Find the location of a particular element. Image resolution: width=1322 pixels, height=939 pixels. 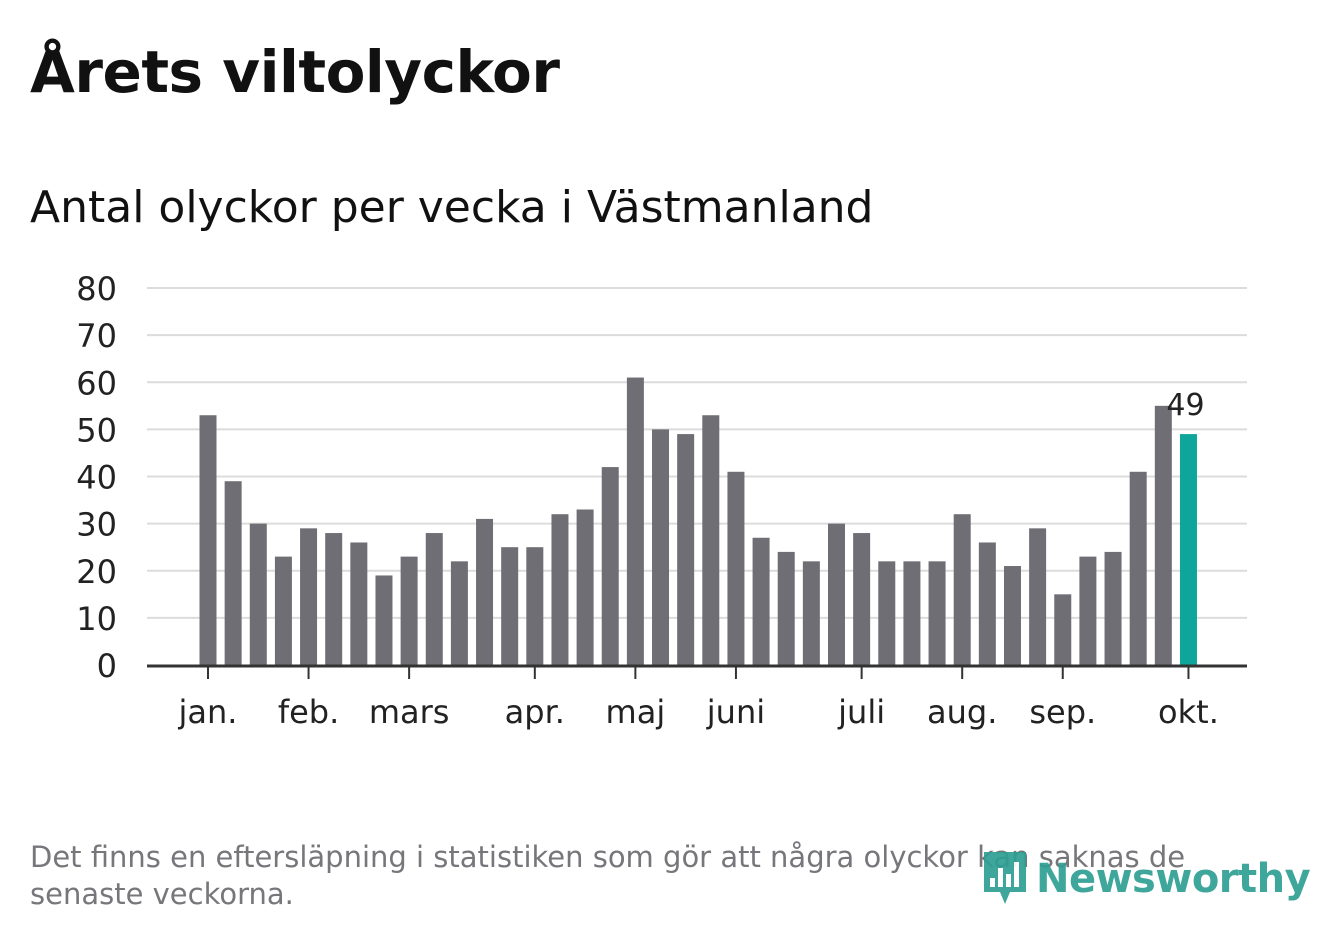

bar-highlight is located at coordinates (1188, 549).